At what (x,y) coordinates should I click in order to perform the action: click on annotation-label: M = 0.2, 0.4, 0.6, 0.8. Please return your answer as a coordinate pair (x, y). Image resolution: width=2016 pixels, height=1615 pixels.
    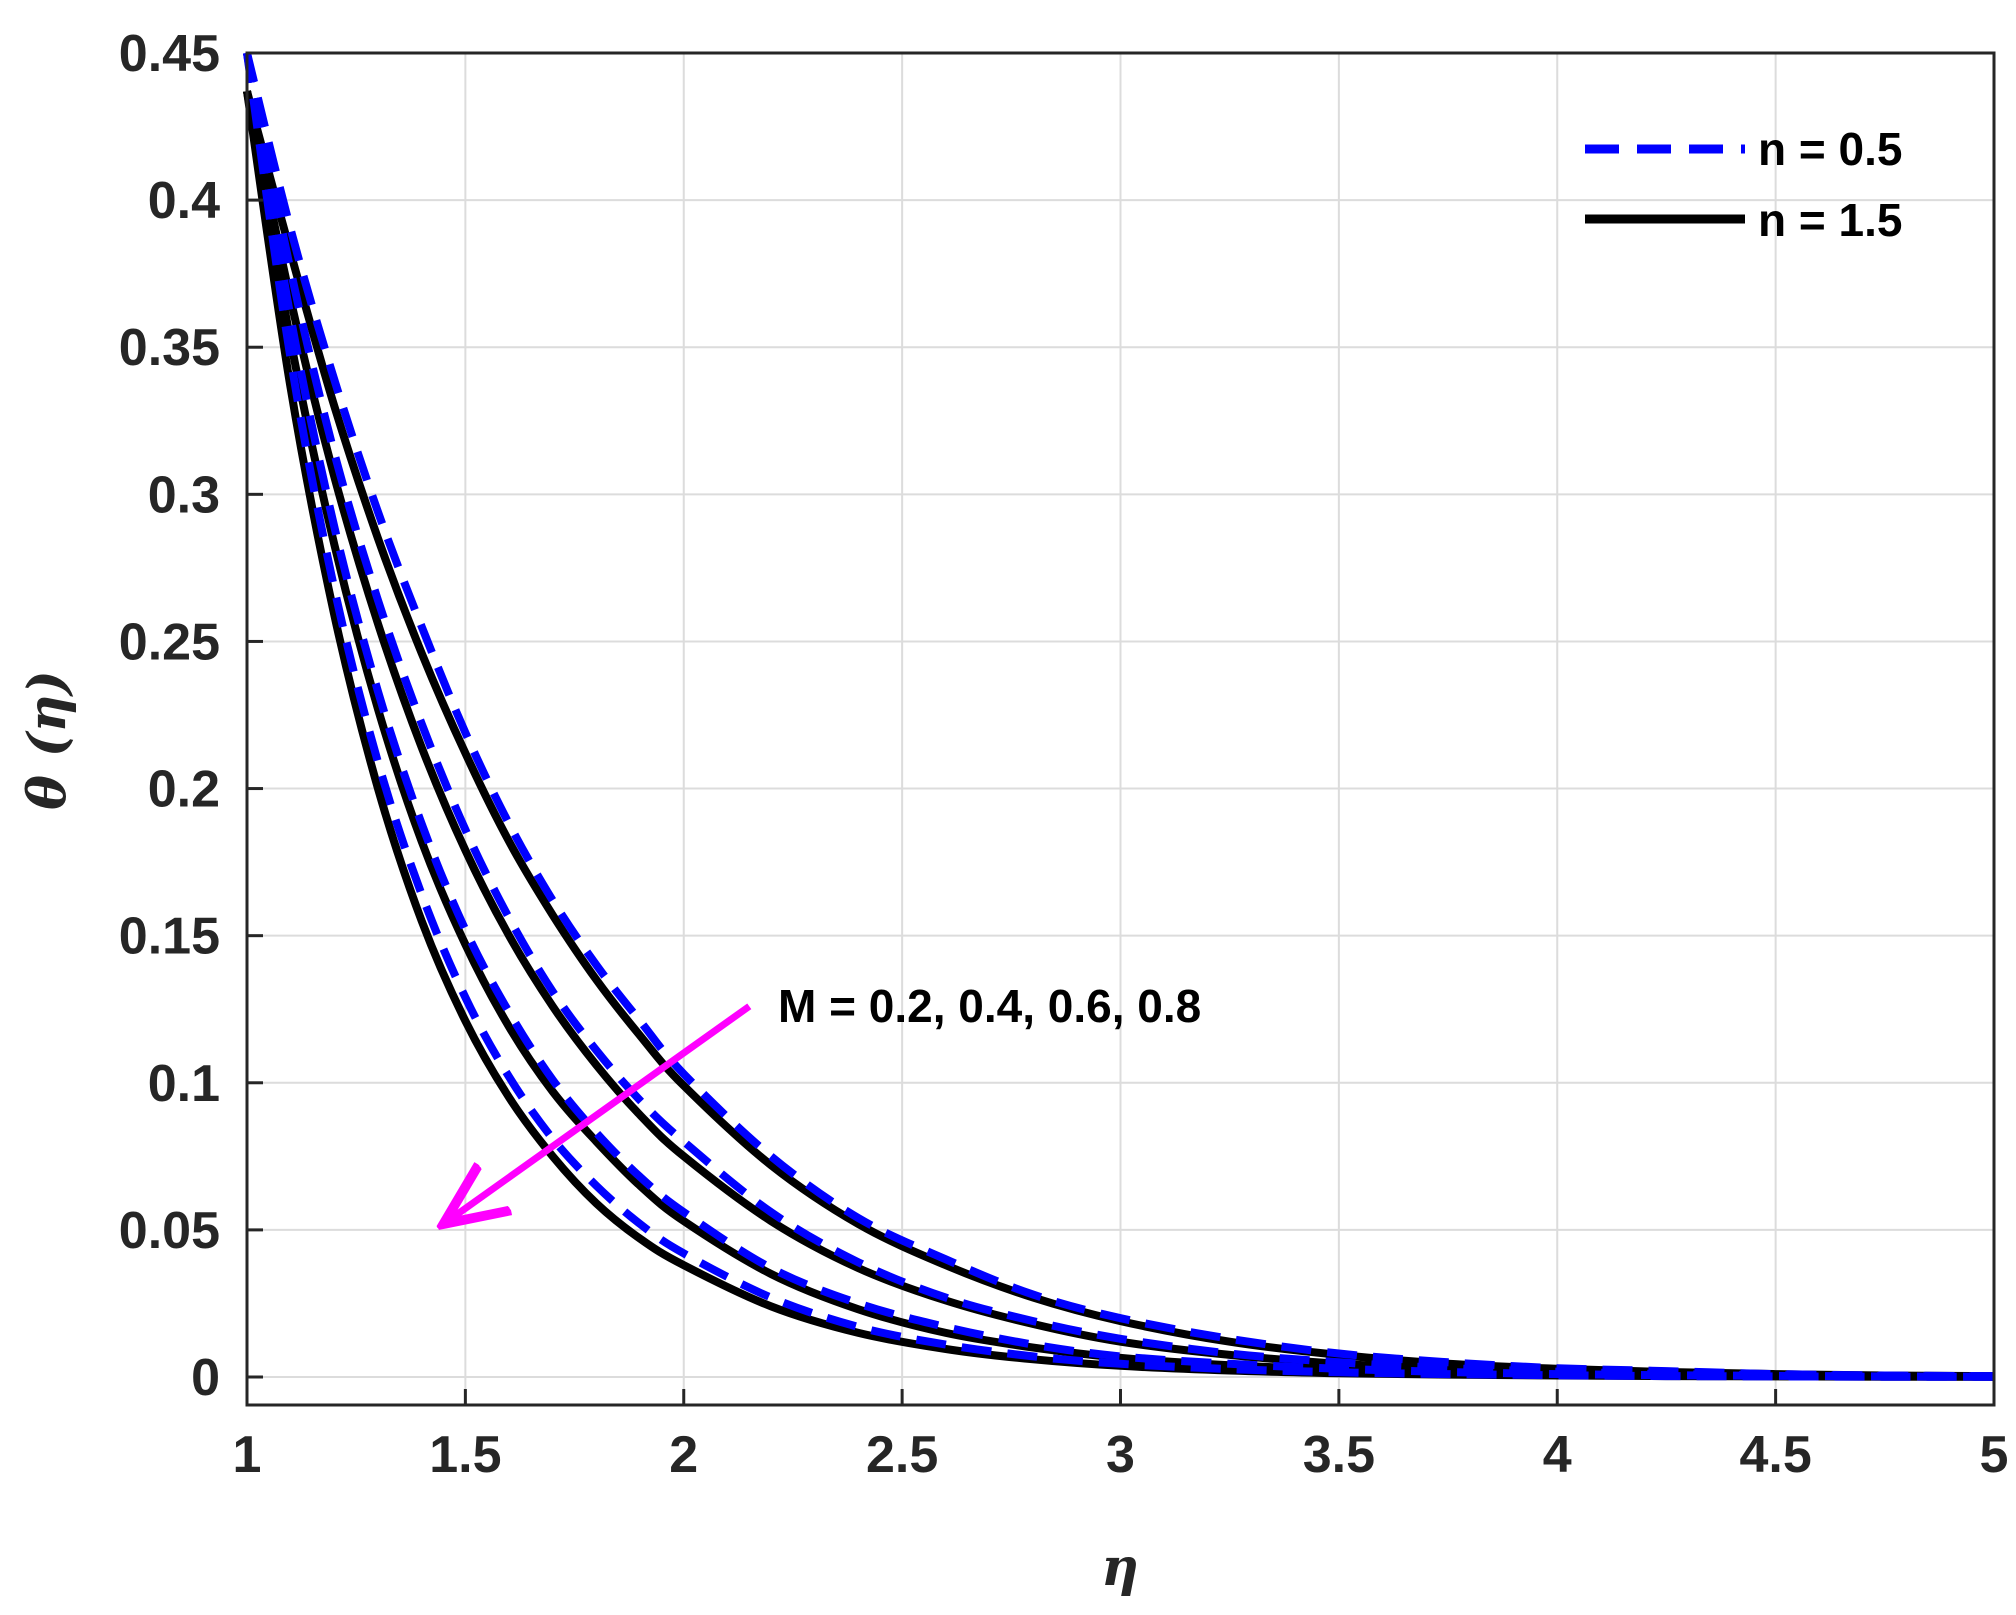
    Looking at the image, I should click on (989, 1006).